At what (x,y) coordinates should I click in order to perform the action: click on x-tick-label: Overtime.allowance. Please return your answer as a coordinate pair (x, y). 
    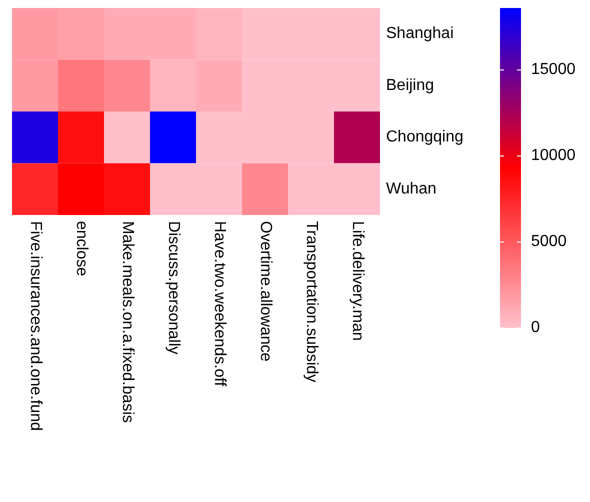
    Looking at the image, I should click on (265, 291).